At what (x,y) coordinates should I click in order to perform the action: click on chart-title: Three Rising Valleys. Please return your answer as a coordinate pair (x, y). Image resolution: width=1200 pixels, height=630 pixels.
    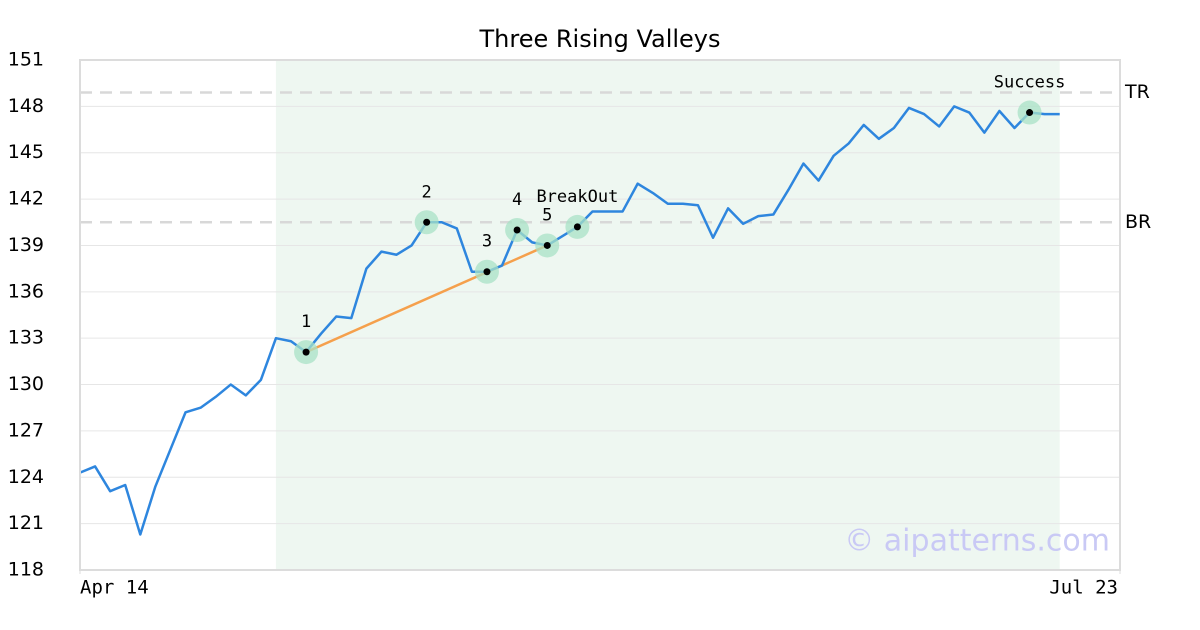
    Looking at the image, I should click on (599, 39).